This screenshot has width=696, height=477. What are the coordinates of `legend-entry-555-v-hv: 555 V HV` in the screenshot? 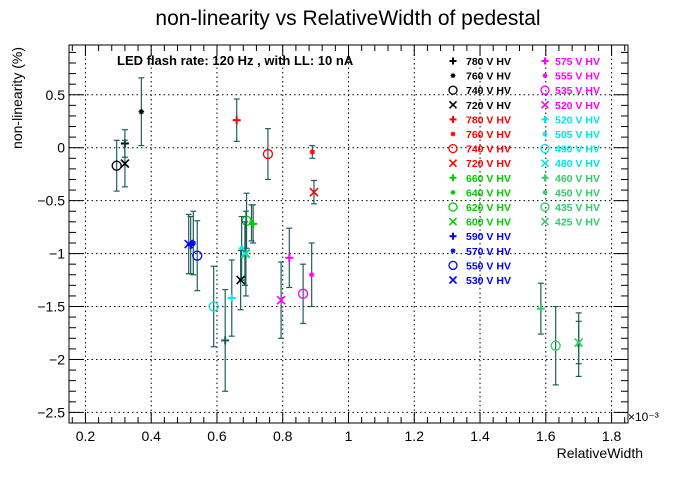 It's located at (571, 77).